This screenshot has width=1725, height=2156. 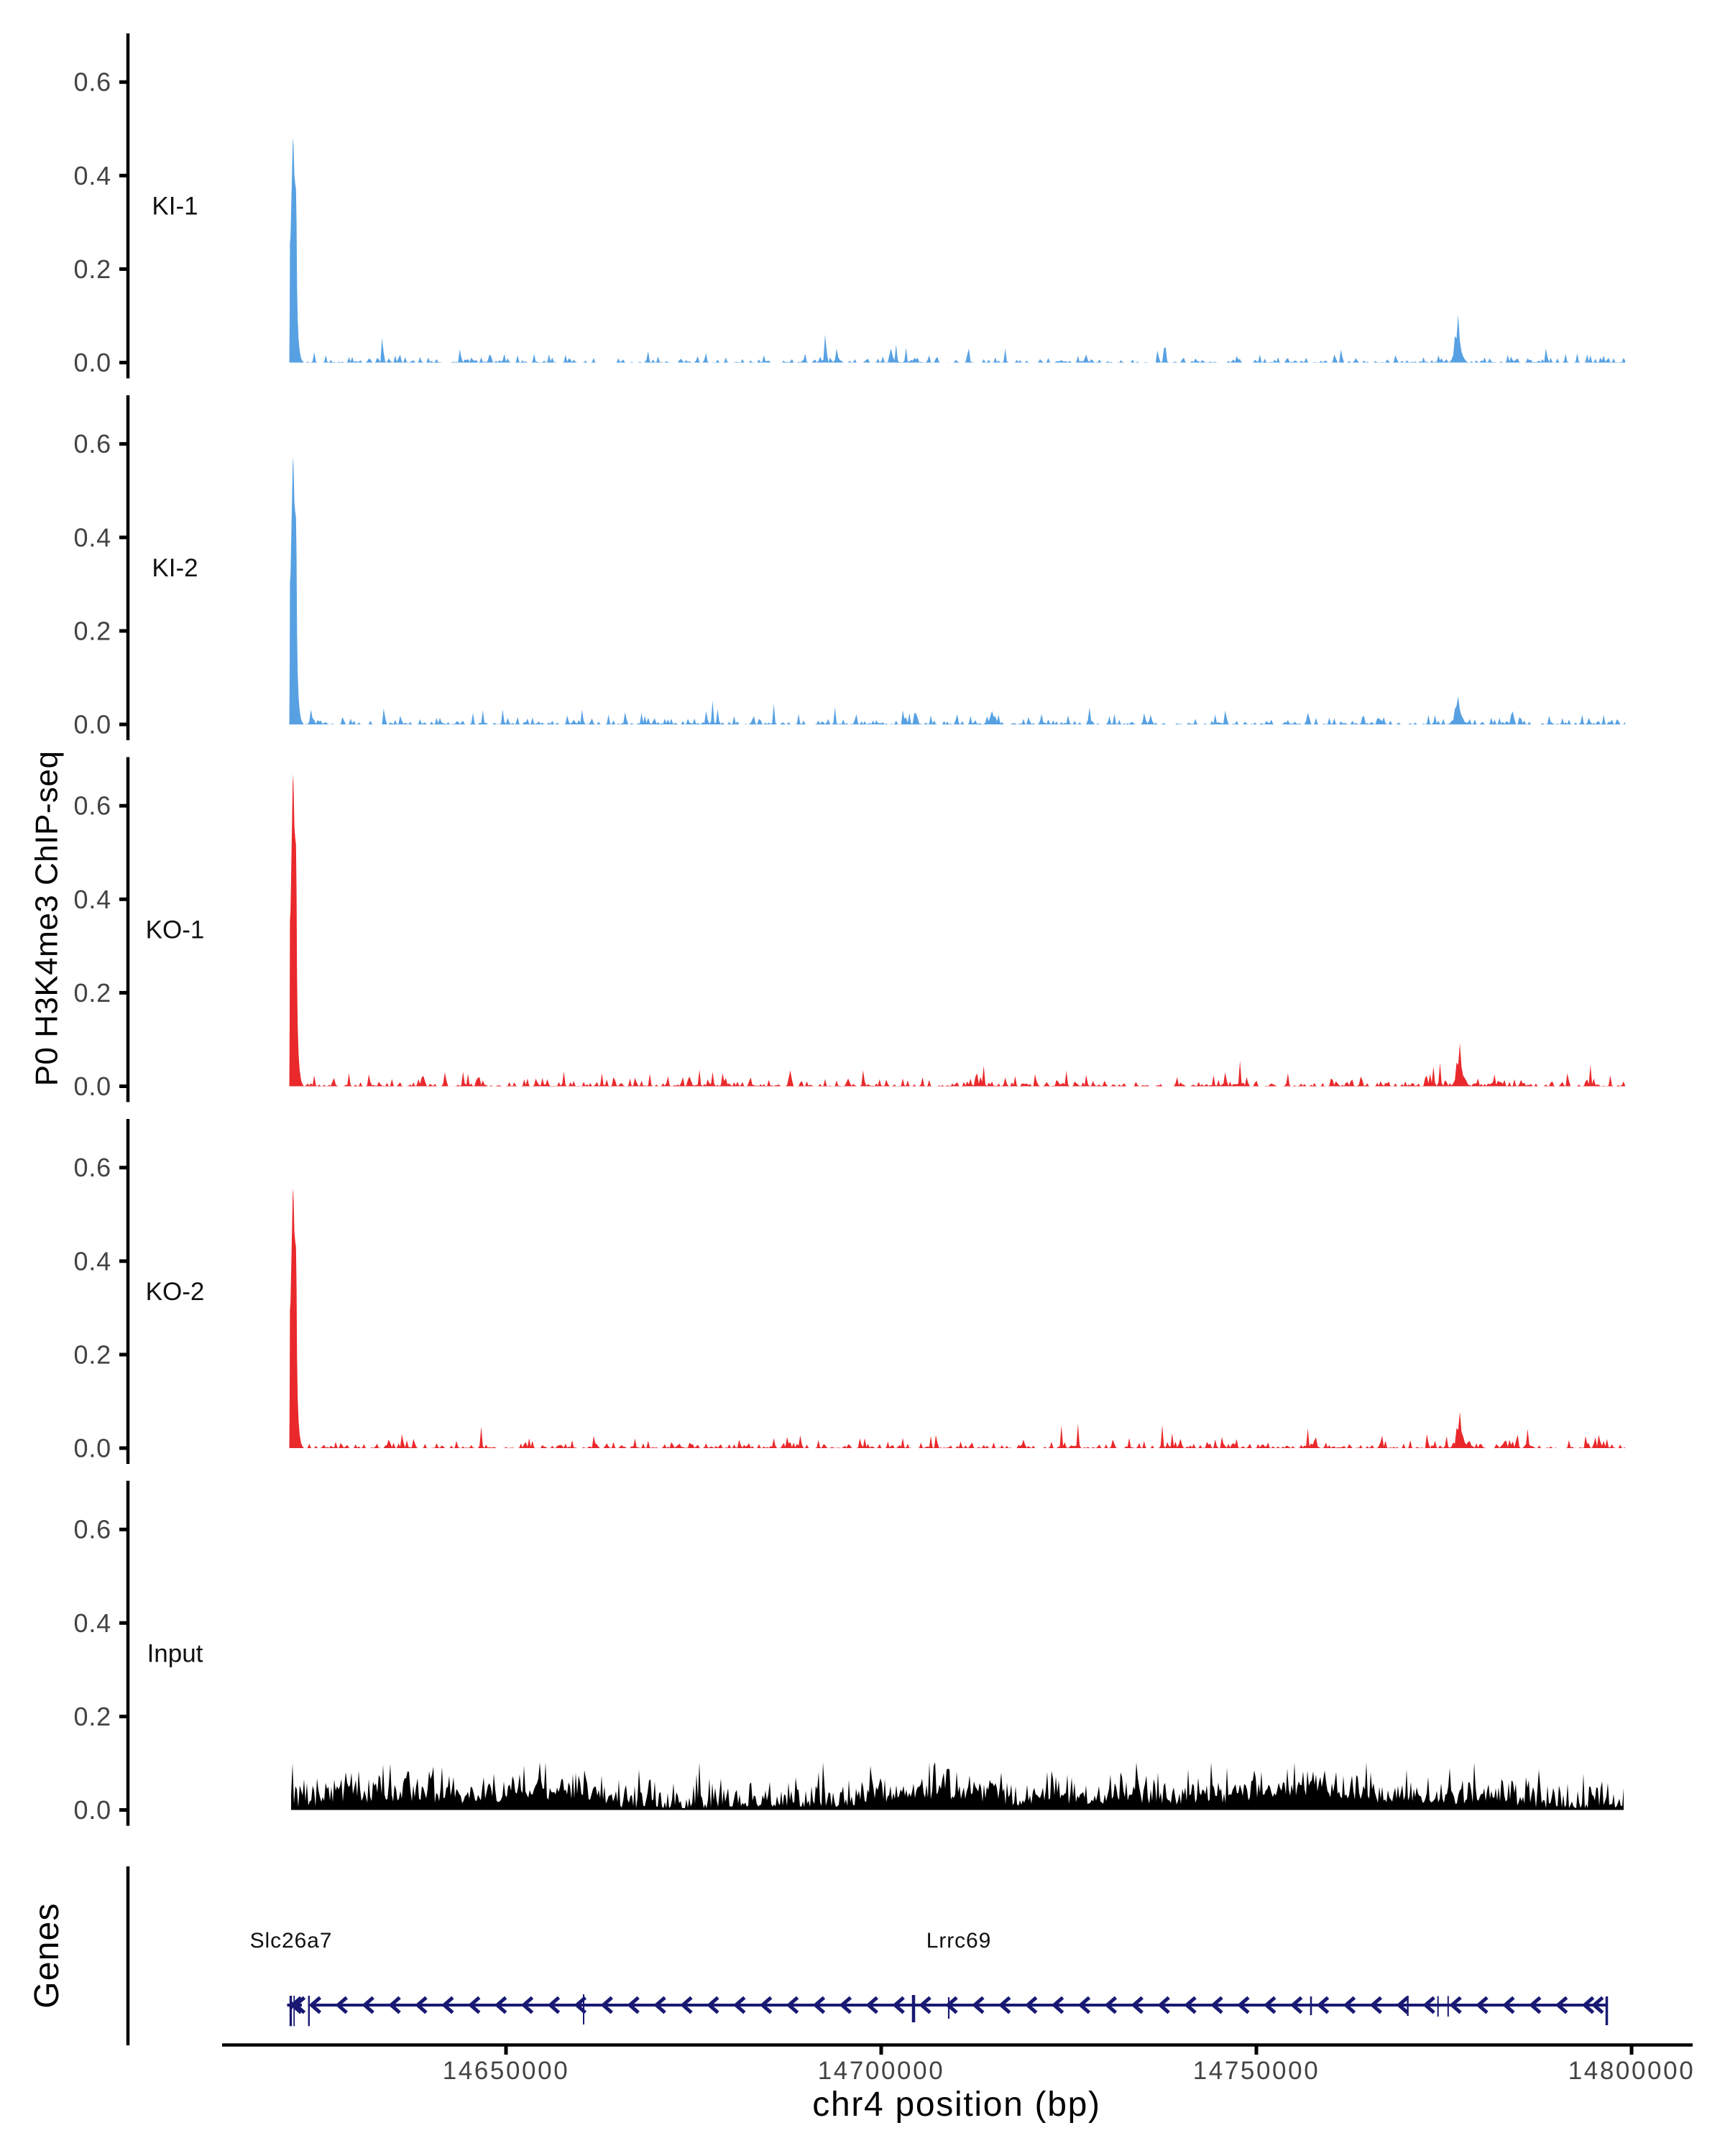 I want to click on svg-text: Lrrc69, so click(x=958, y=1941).